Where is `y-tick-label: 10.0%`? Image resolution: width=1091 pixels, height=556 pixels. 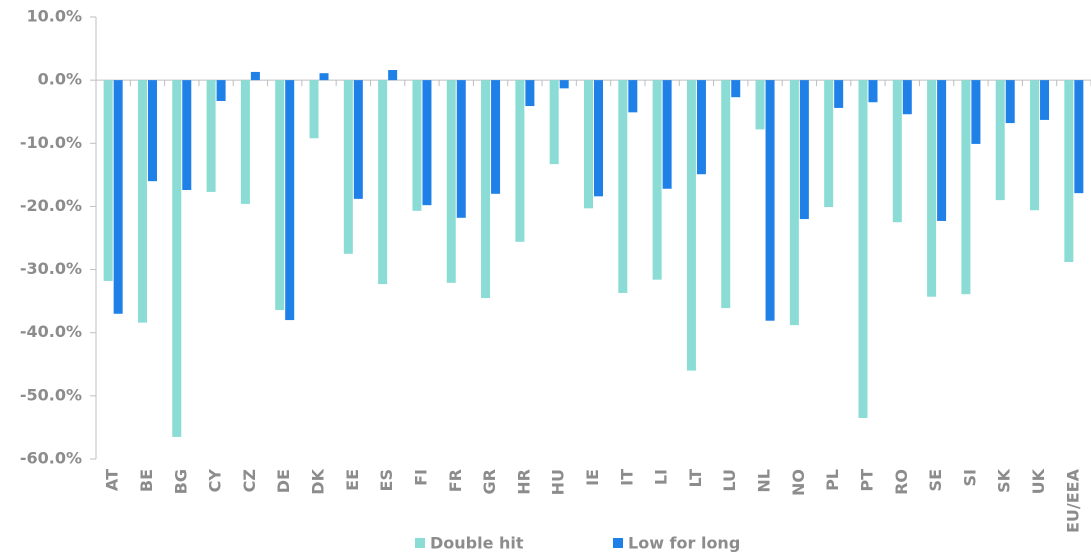
y-tick-label: 10.0% is located at coordinates (54, 16).